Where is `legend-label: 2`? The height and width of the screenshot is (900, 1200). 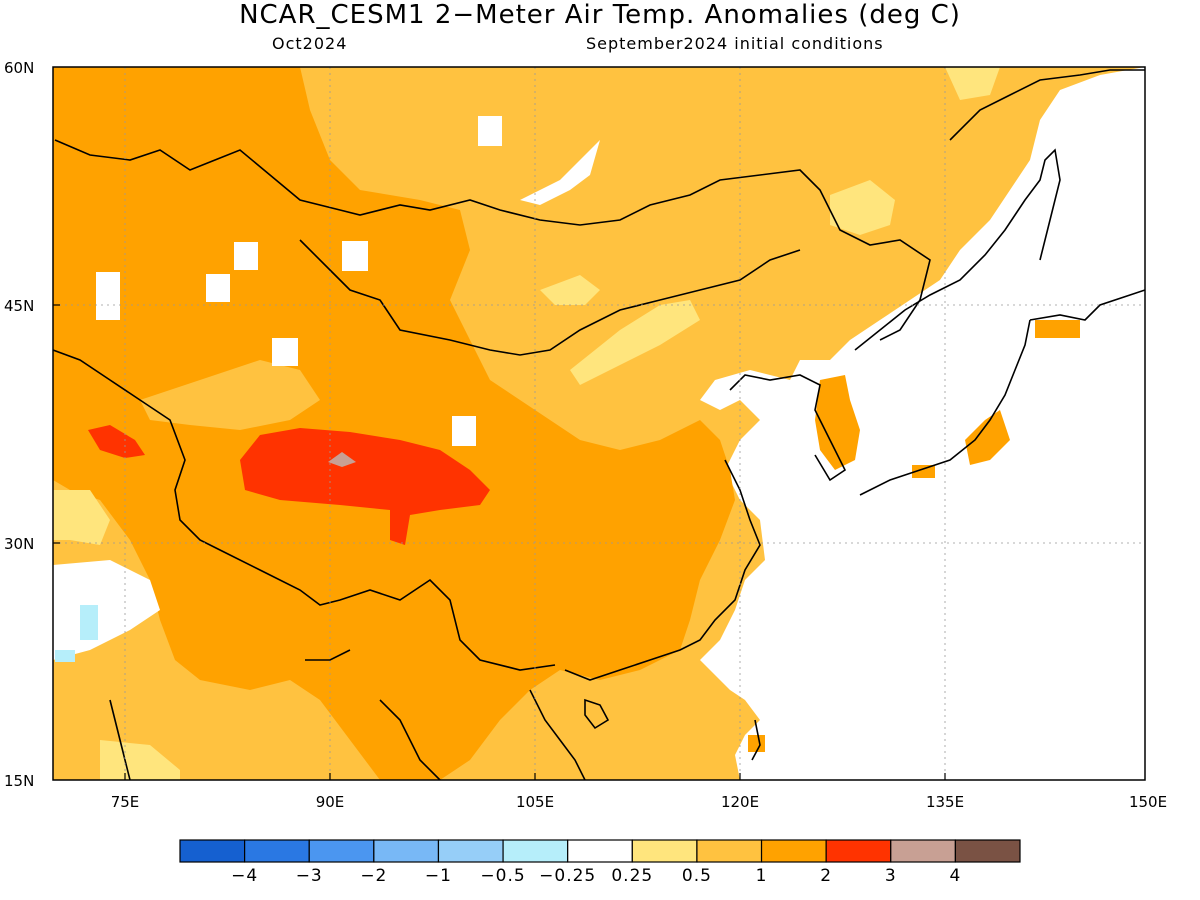 legend-label: 2 is located at coordinates (826, 876).